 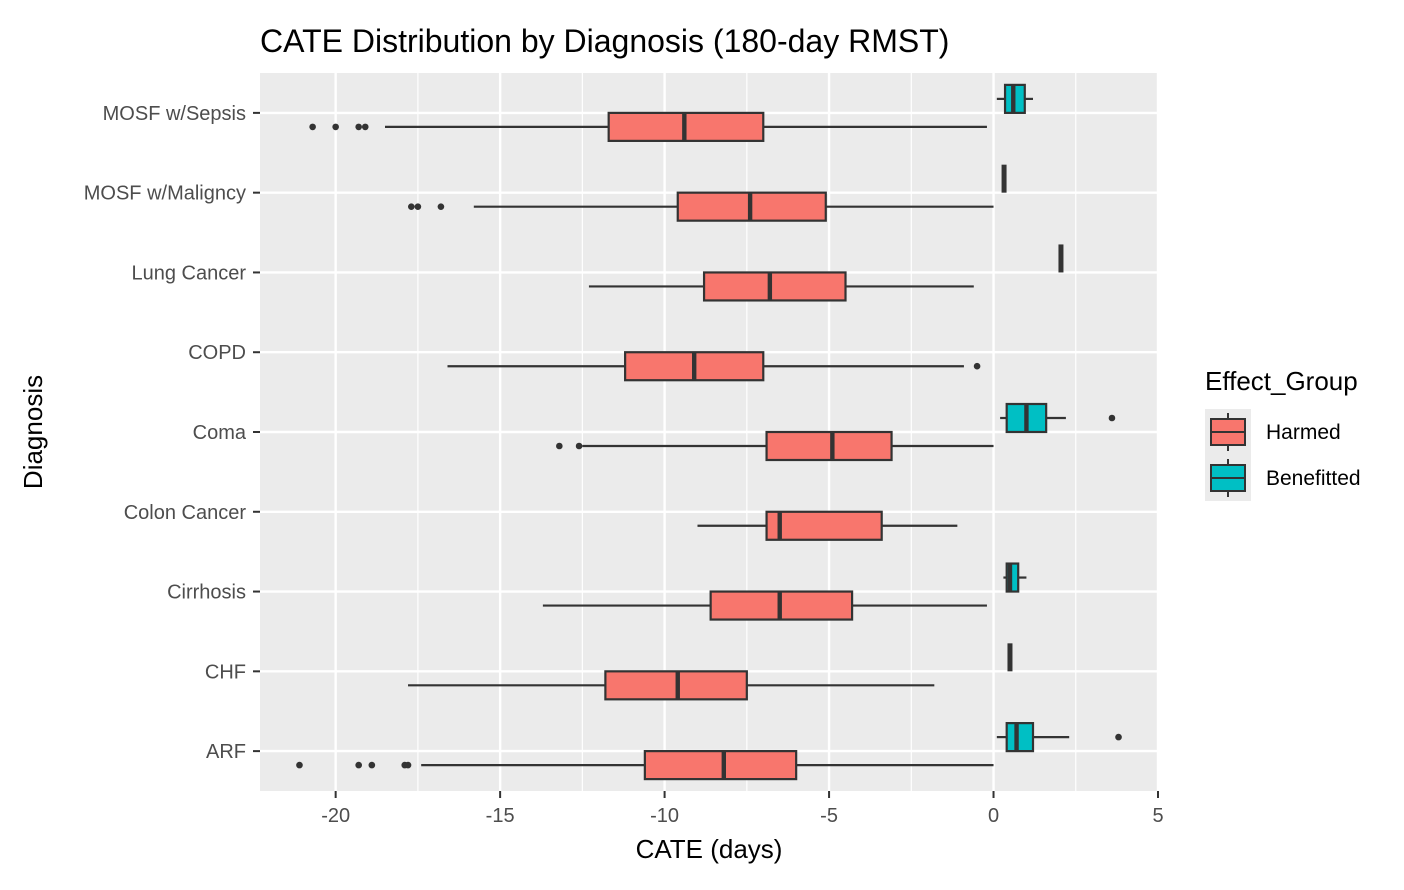 I want to click on box-benefitted-cirrhosis, so click(x=1015, y=577).